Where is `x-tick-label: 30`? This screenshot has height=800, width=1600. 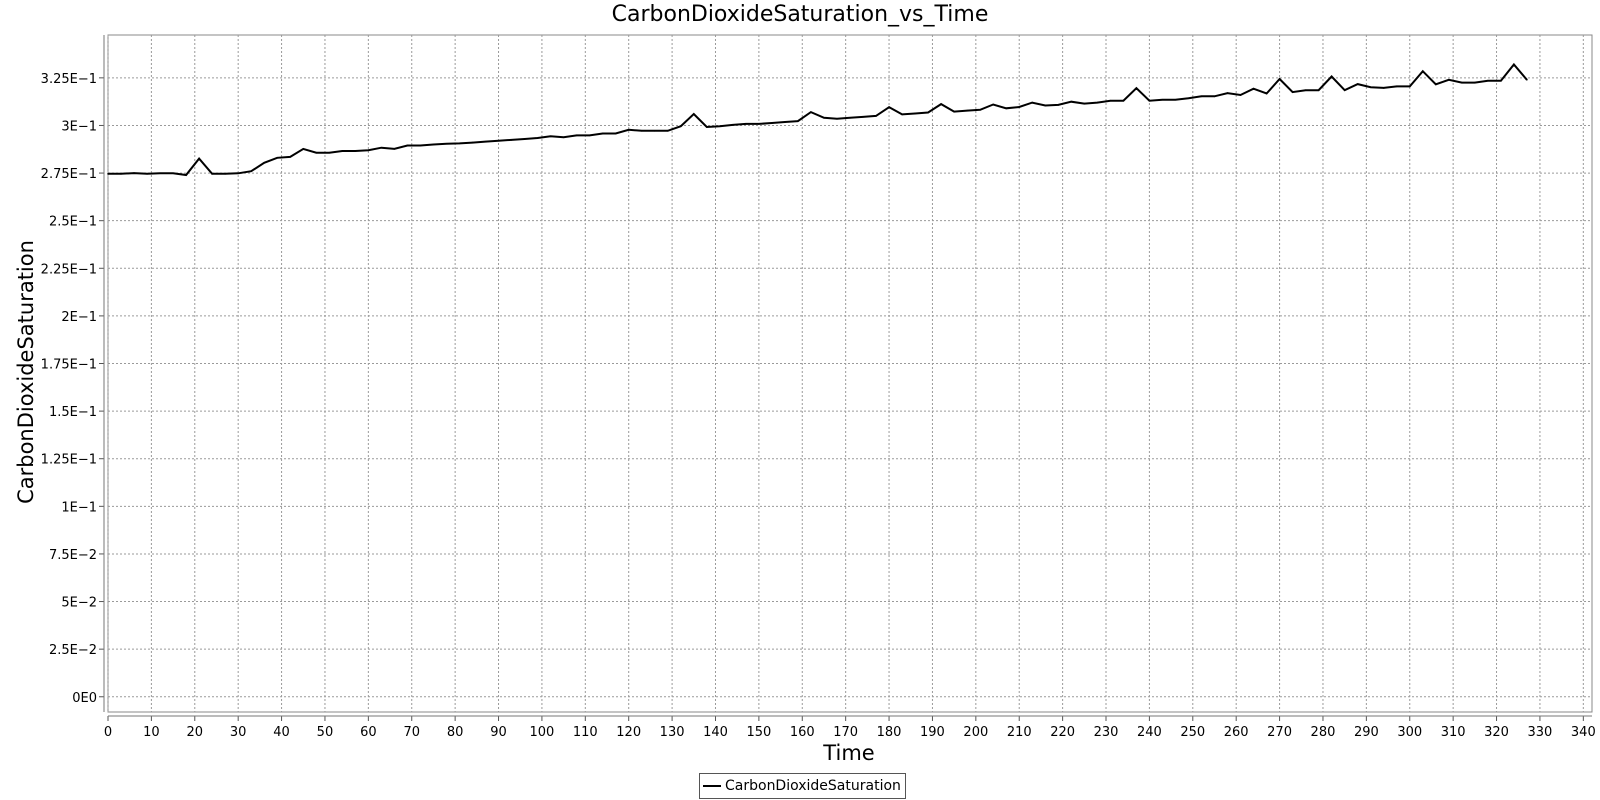 x-tick-label: 30 is located at coordinates (238, 732).